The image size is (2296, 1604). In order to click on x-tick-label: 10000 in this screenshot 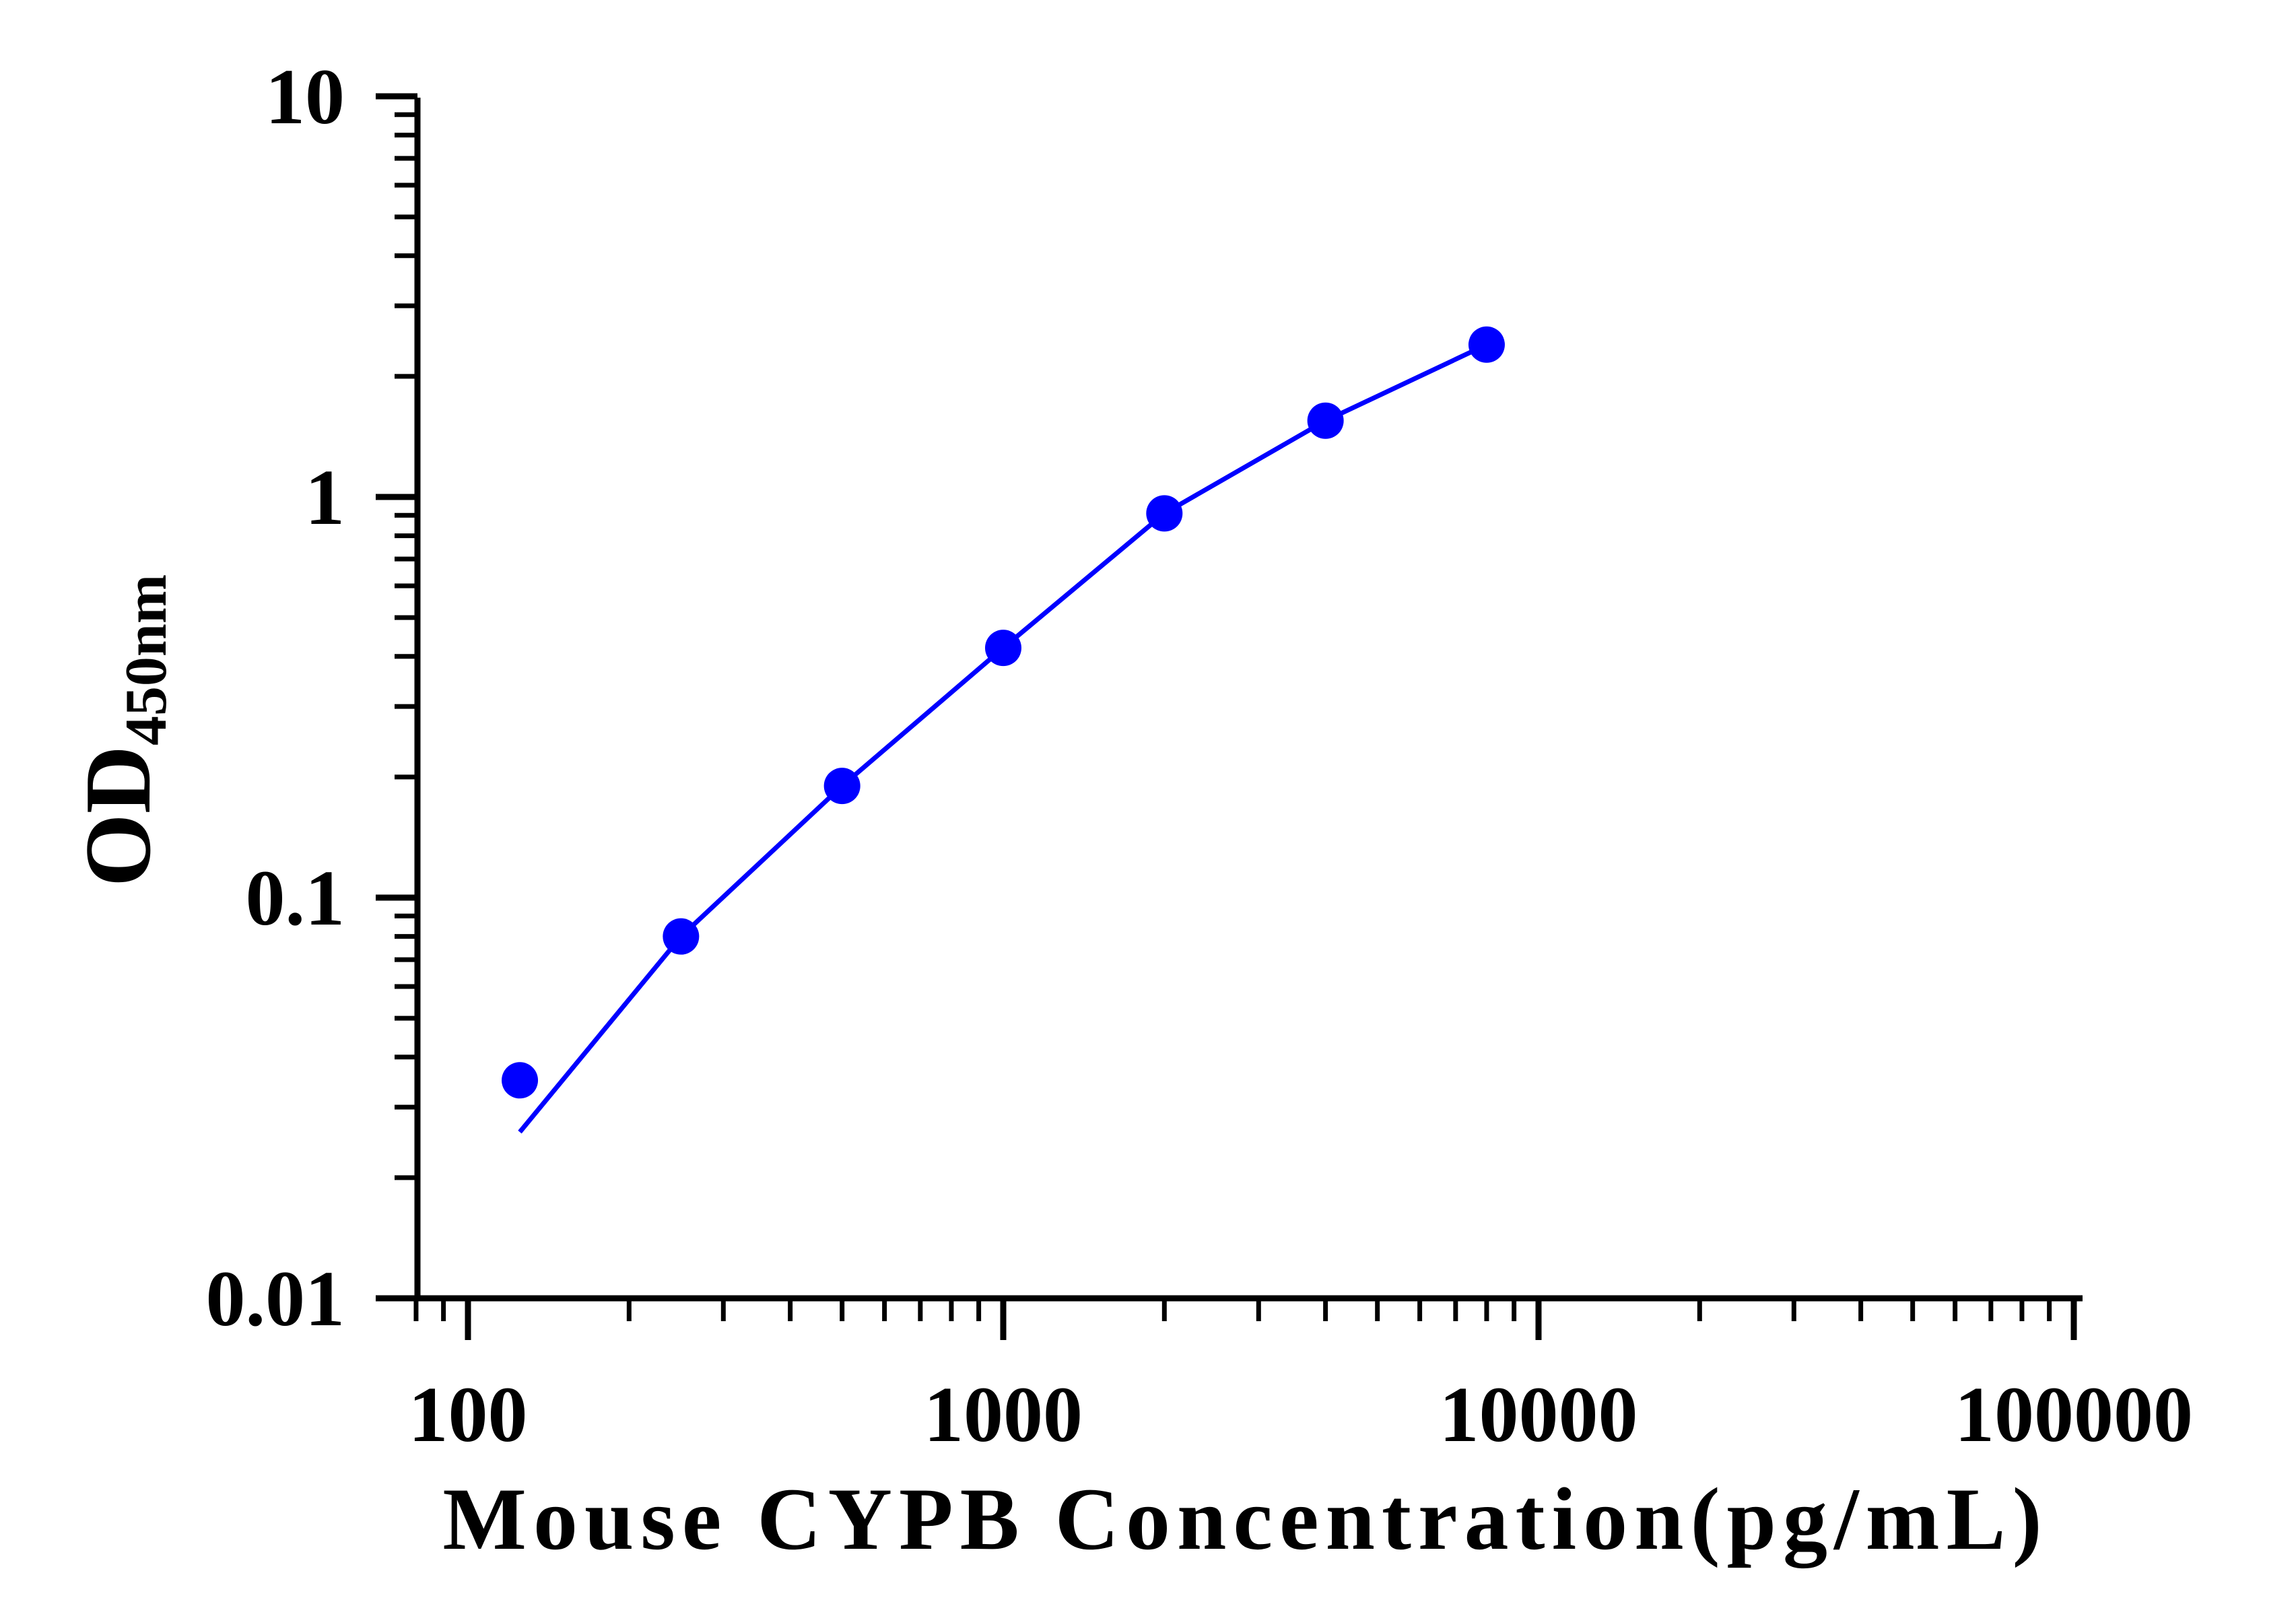, I will do `click(1539, 1414)`.